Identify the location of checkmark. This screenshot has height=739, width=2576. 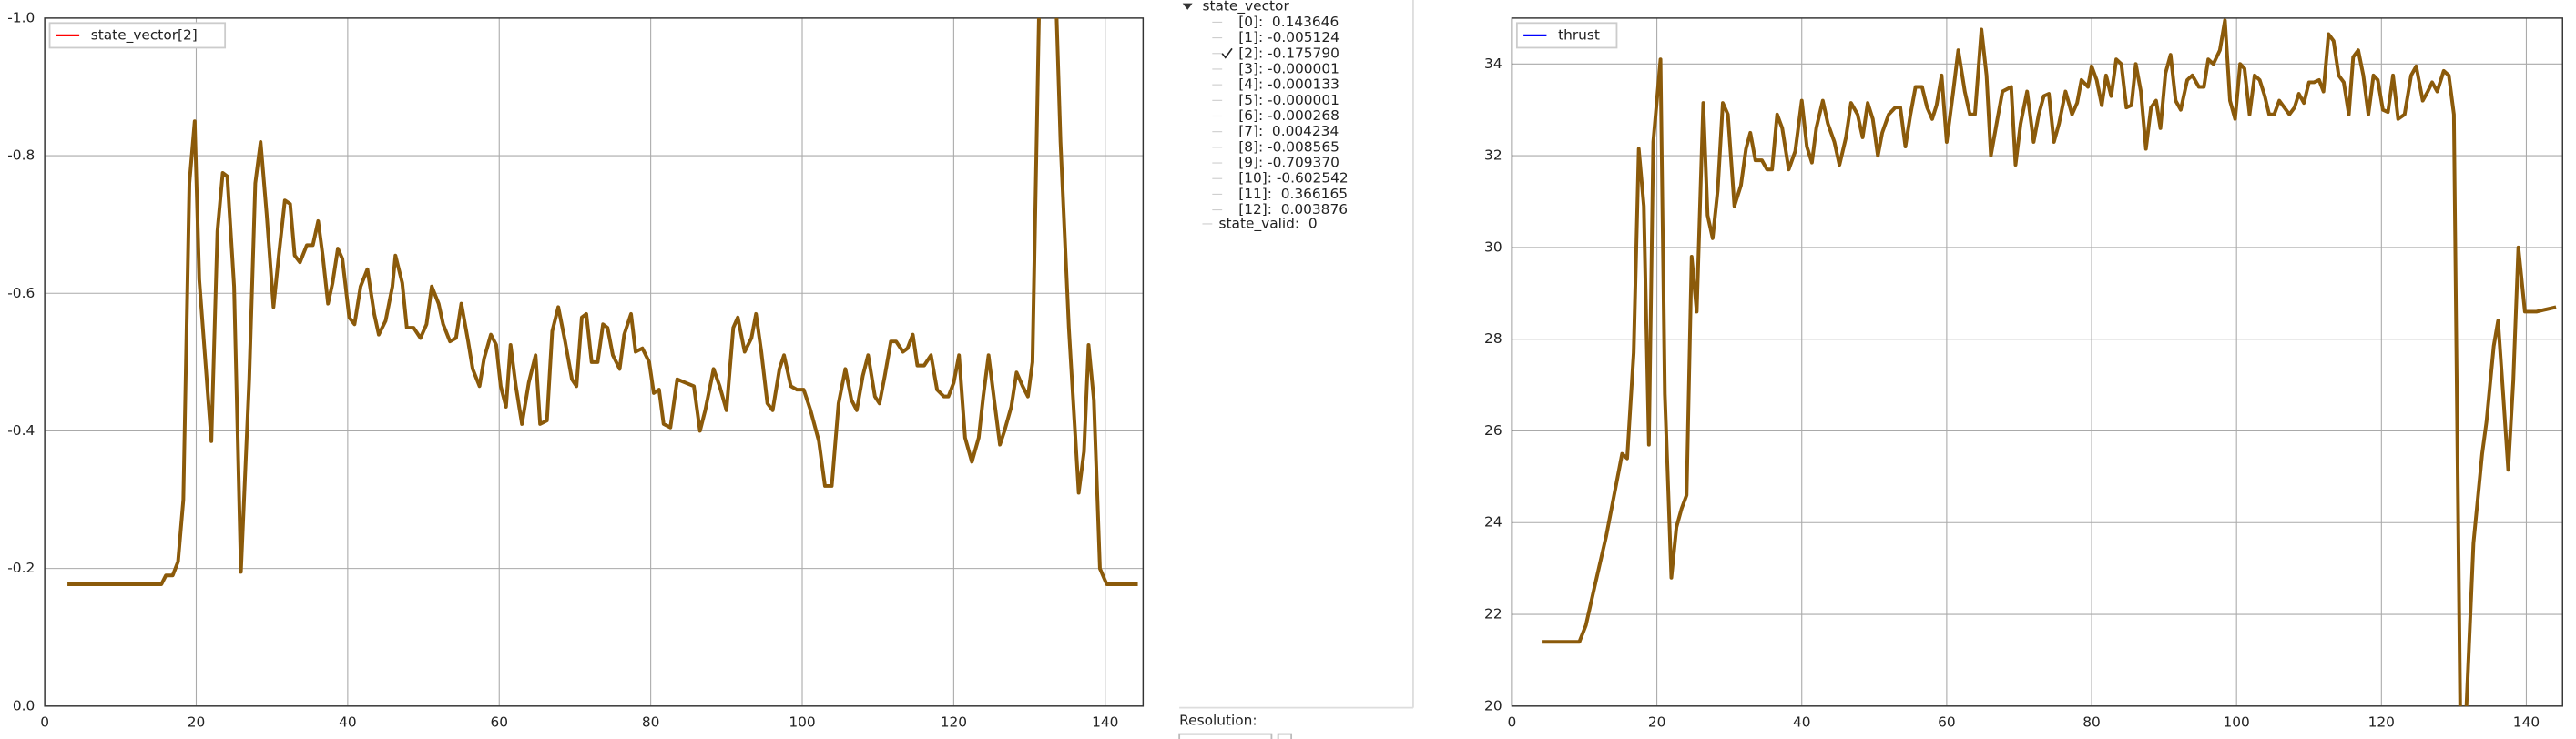
(1227, 53).